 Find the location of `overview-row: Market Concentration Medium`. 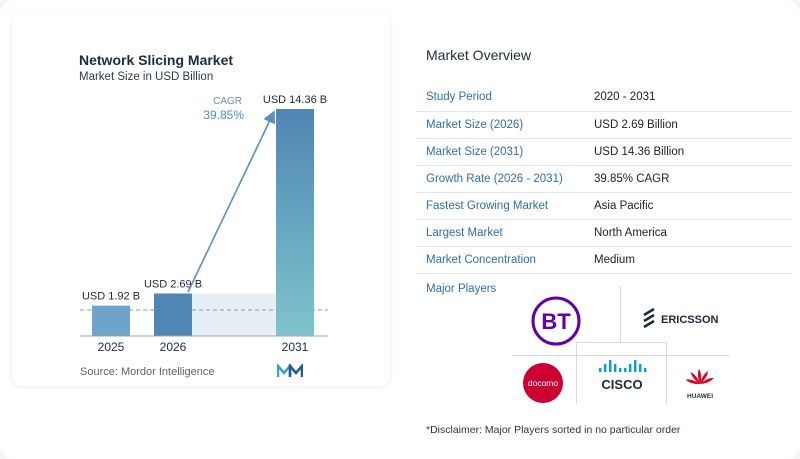

overview-row: Market Concentration Medium is located at coordinates (604, 260).